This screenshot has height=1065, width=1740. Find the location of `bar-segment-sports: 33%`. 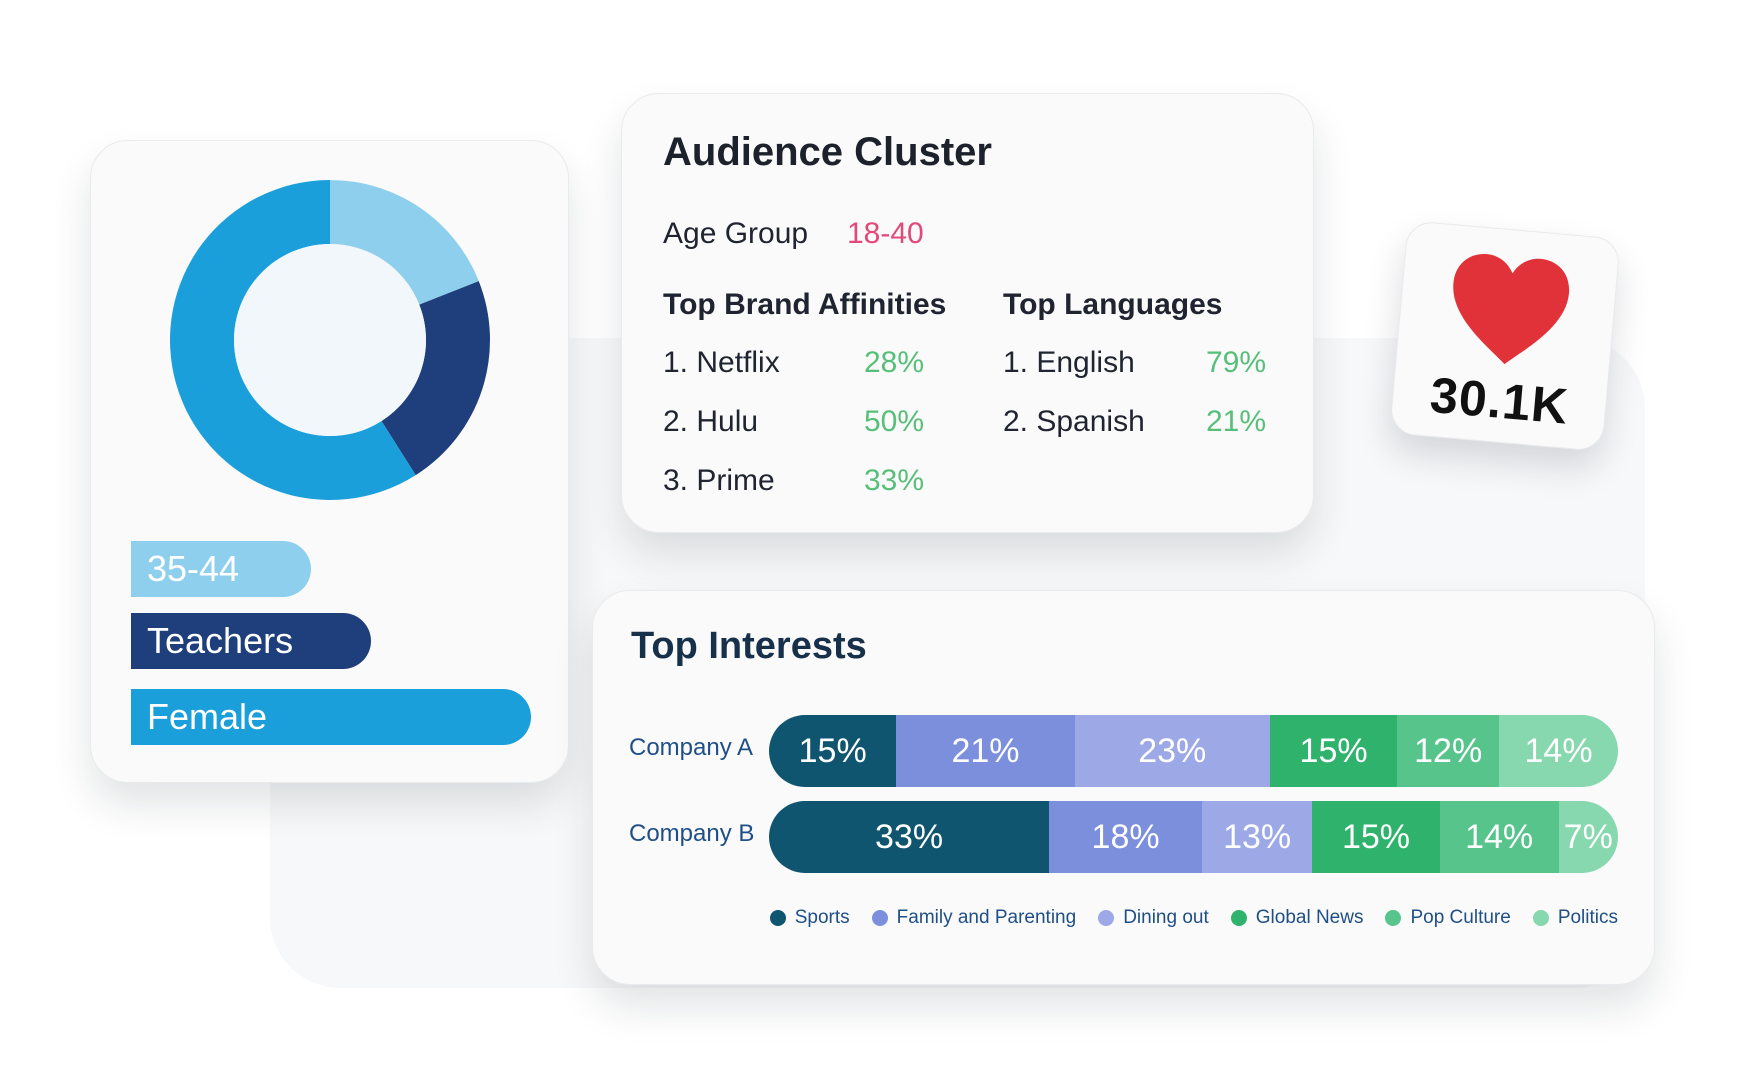

bar-segment-sports: 33% is located at coordinates (909, 837).